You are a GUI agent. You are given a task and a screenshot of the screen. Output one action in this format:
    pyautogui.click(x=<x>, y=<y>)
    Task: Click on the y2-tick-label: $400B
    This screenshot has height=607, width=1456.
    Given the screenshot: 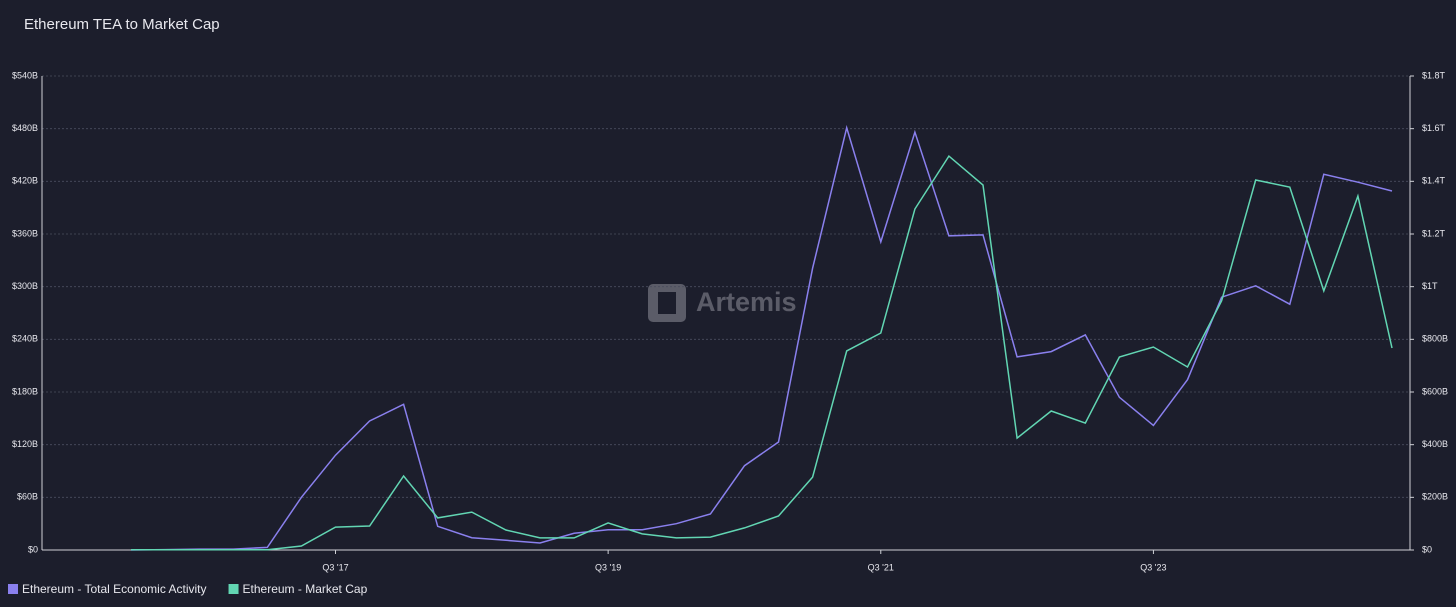 What is the action you would take?
    pyautogui.click(x=1435, y=444)
    